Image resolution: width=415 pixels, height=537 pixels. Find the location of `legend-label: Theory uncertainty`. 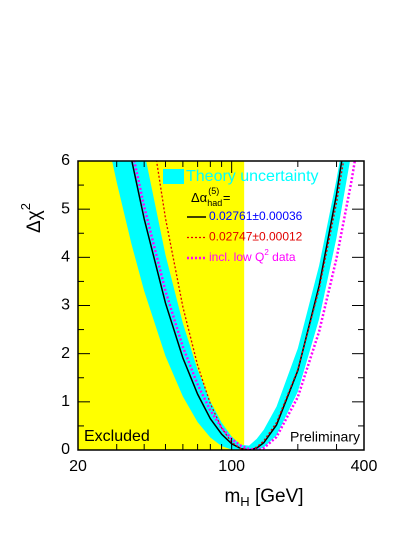

legend-label: Theory uncertainty is located at coordinates (252, 176).